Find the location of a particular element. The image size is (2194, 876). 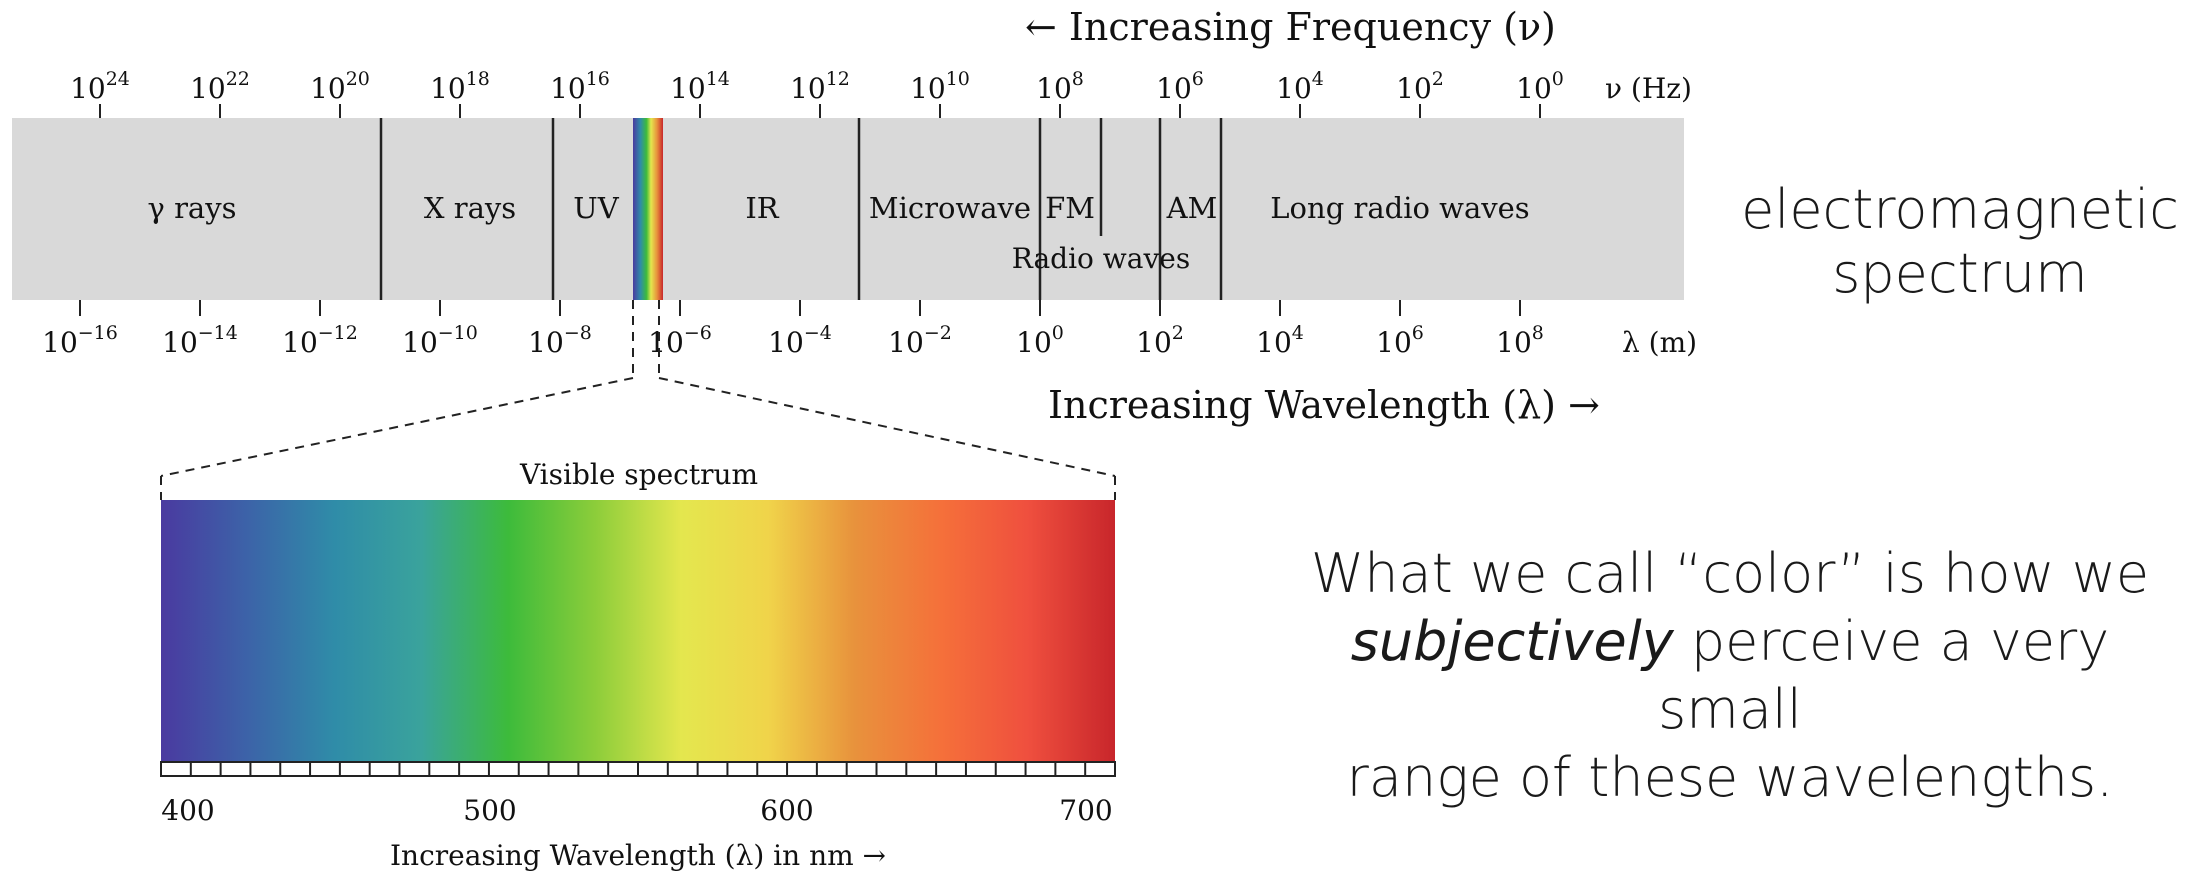

wavelength-tick-label: 10⁻¹⁶ is located at coordinates (80, 340).